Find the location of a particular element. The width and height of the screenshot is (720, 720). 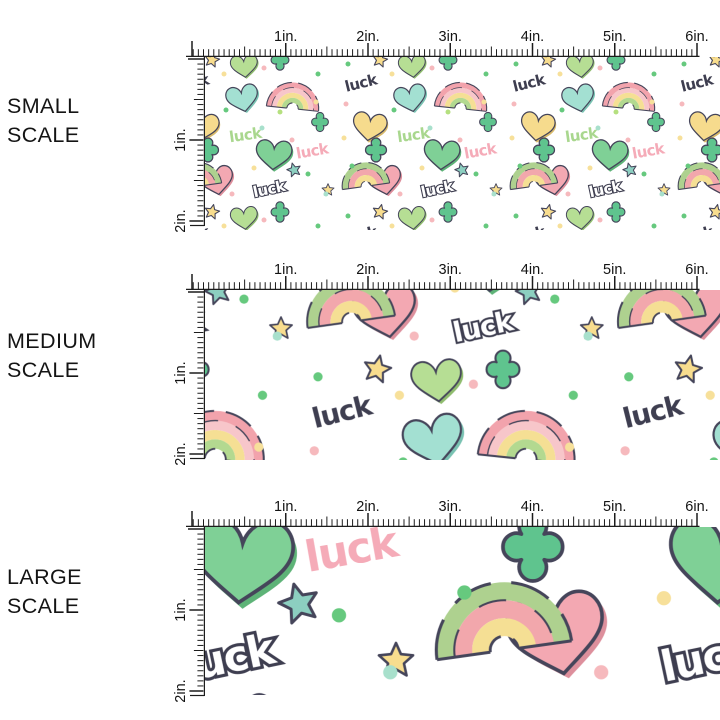

scale-label-small: SMALL SCALE is located at coordinates (43, 120).